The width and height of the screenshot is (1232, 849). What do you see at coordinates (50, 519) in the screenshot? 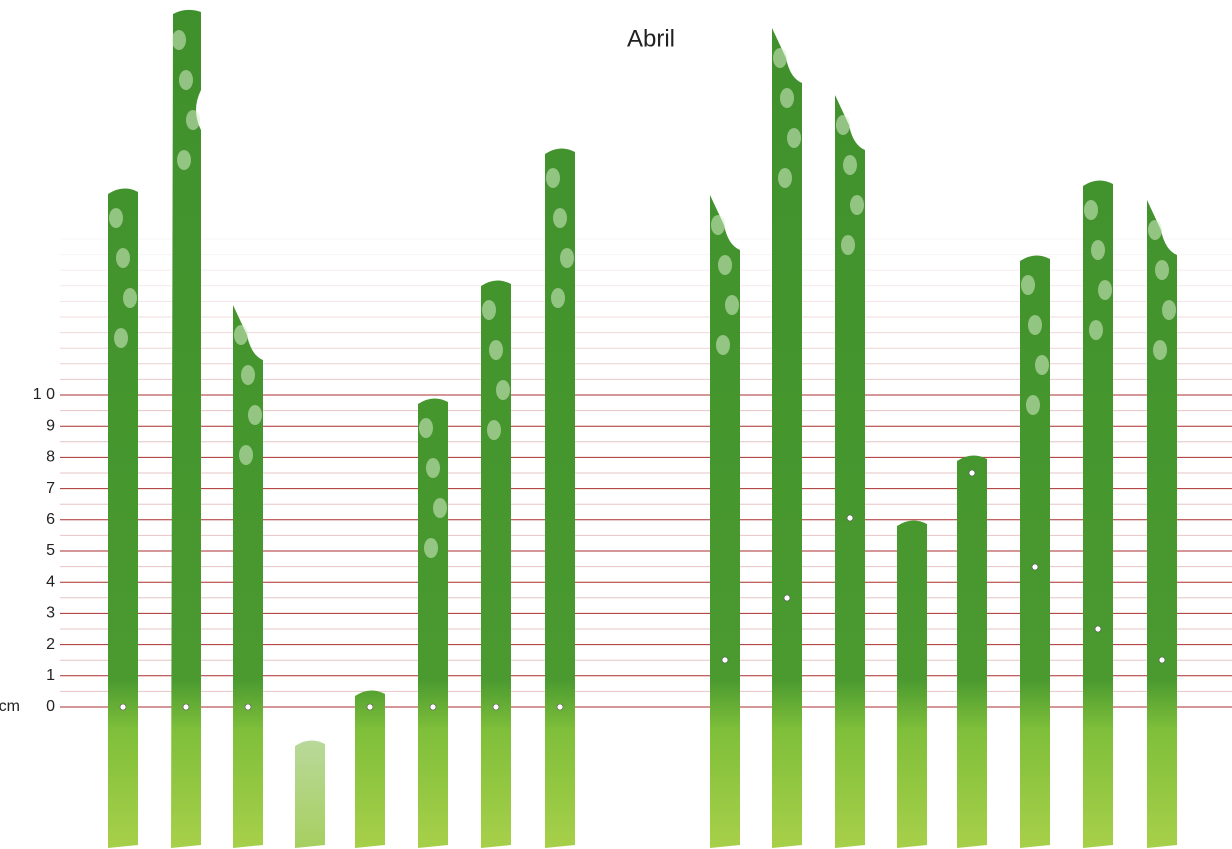
I see `scale-label: 6` at bounding box center [50, 519].